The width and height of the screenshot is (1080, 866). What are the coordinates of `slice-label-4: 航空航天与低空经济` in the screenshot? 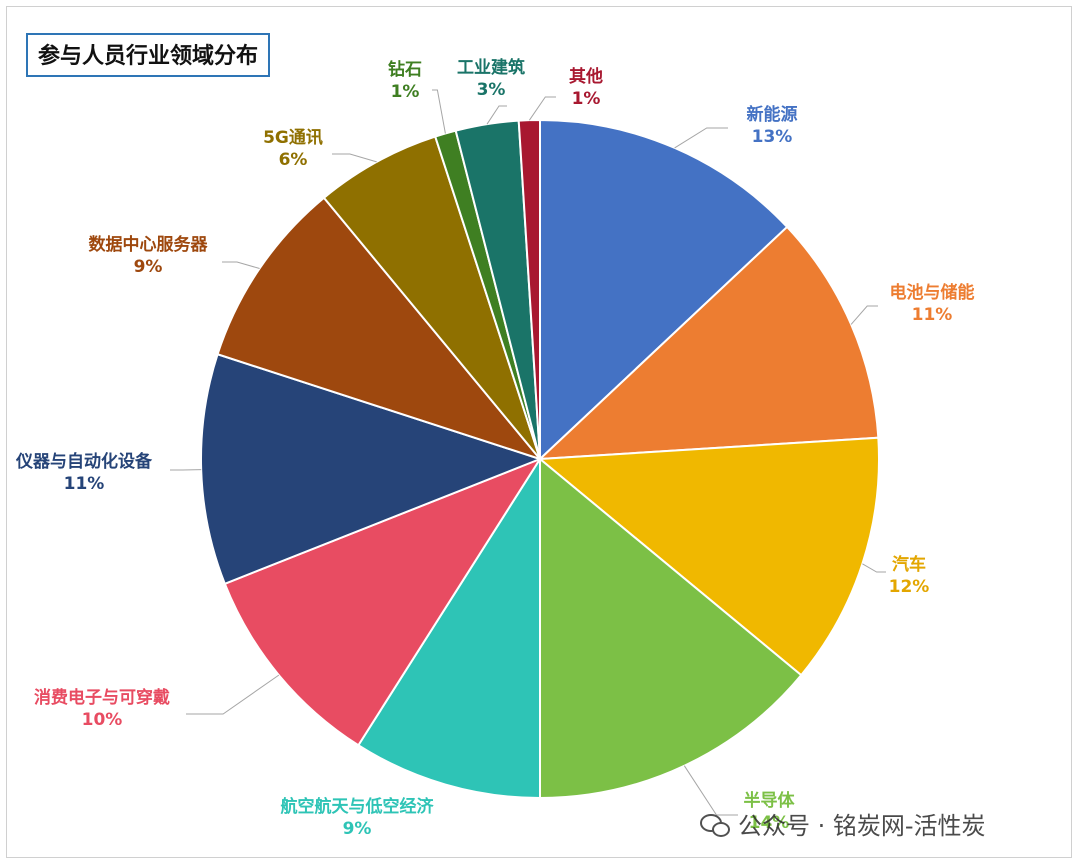 It's located at (358, 806).